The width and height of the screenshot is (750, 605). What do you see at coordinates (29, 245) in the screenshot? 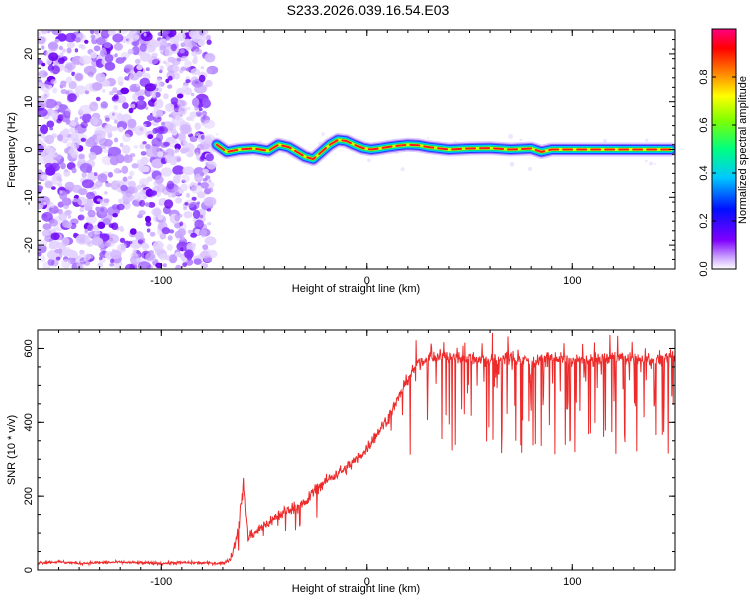
I see `spectrogram-ytick-label: -20` at bounding box center [29, 245].